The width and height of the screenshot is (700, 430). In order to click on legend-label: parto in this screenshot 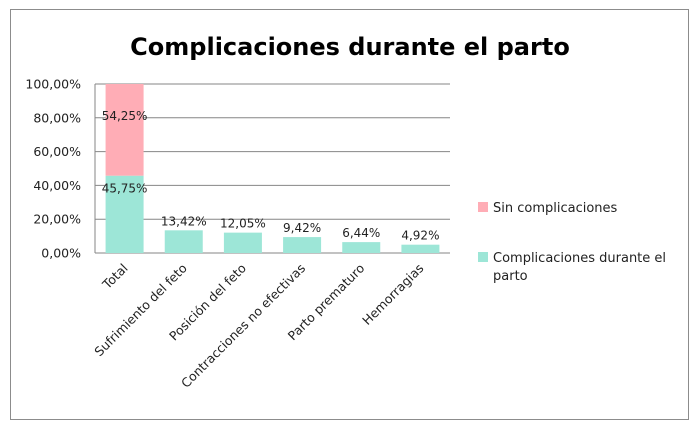, I will do `click(510, 276)`.